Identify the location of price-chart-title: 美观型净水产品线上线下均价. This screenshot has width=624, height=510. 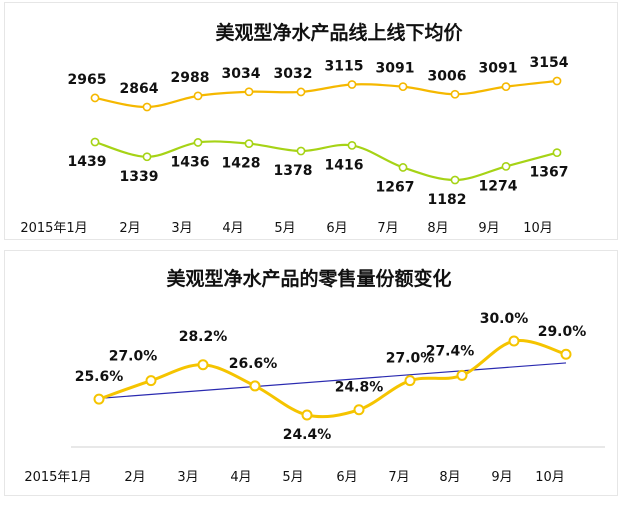
(339, 32).